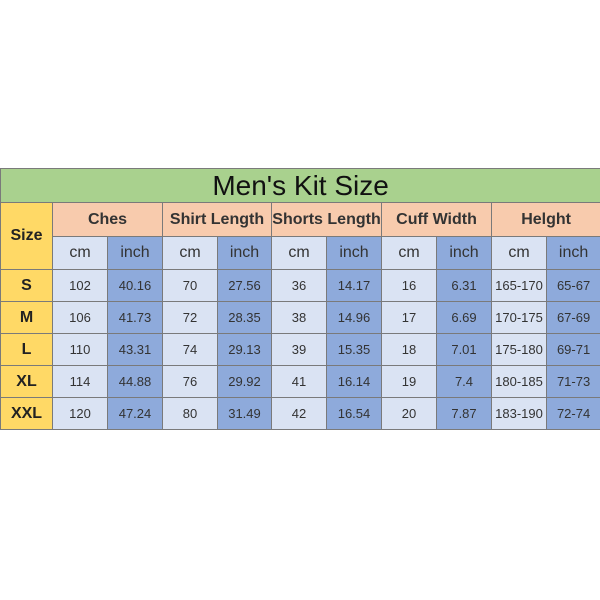 The width and height of the screenshot is (600, 600). Describe the element at coordinates (409, 317) in the screenshot. I see `value-cell: 17` at that location.